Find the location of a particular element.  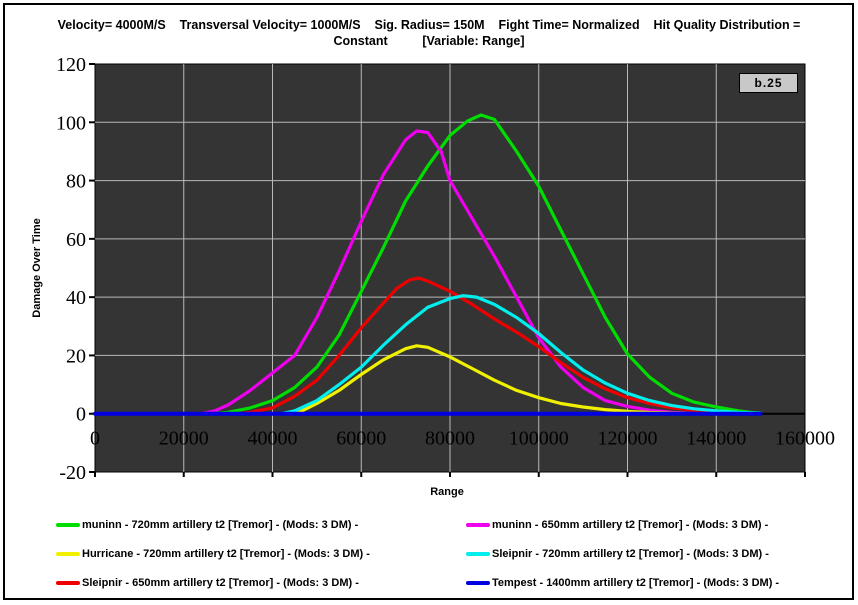

y-tick-label: 0 is located at coordinates (81, 415).